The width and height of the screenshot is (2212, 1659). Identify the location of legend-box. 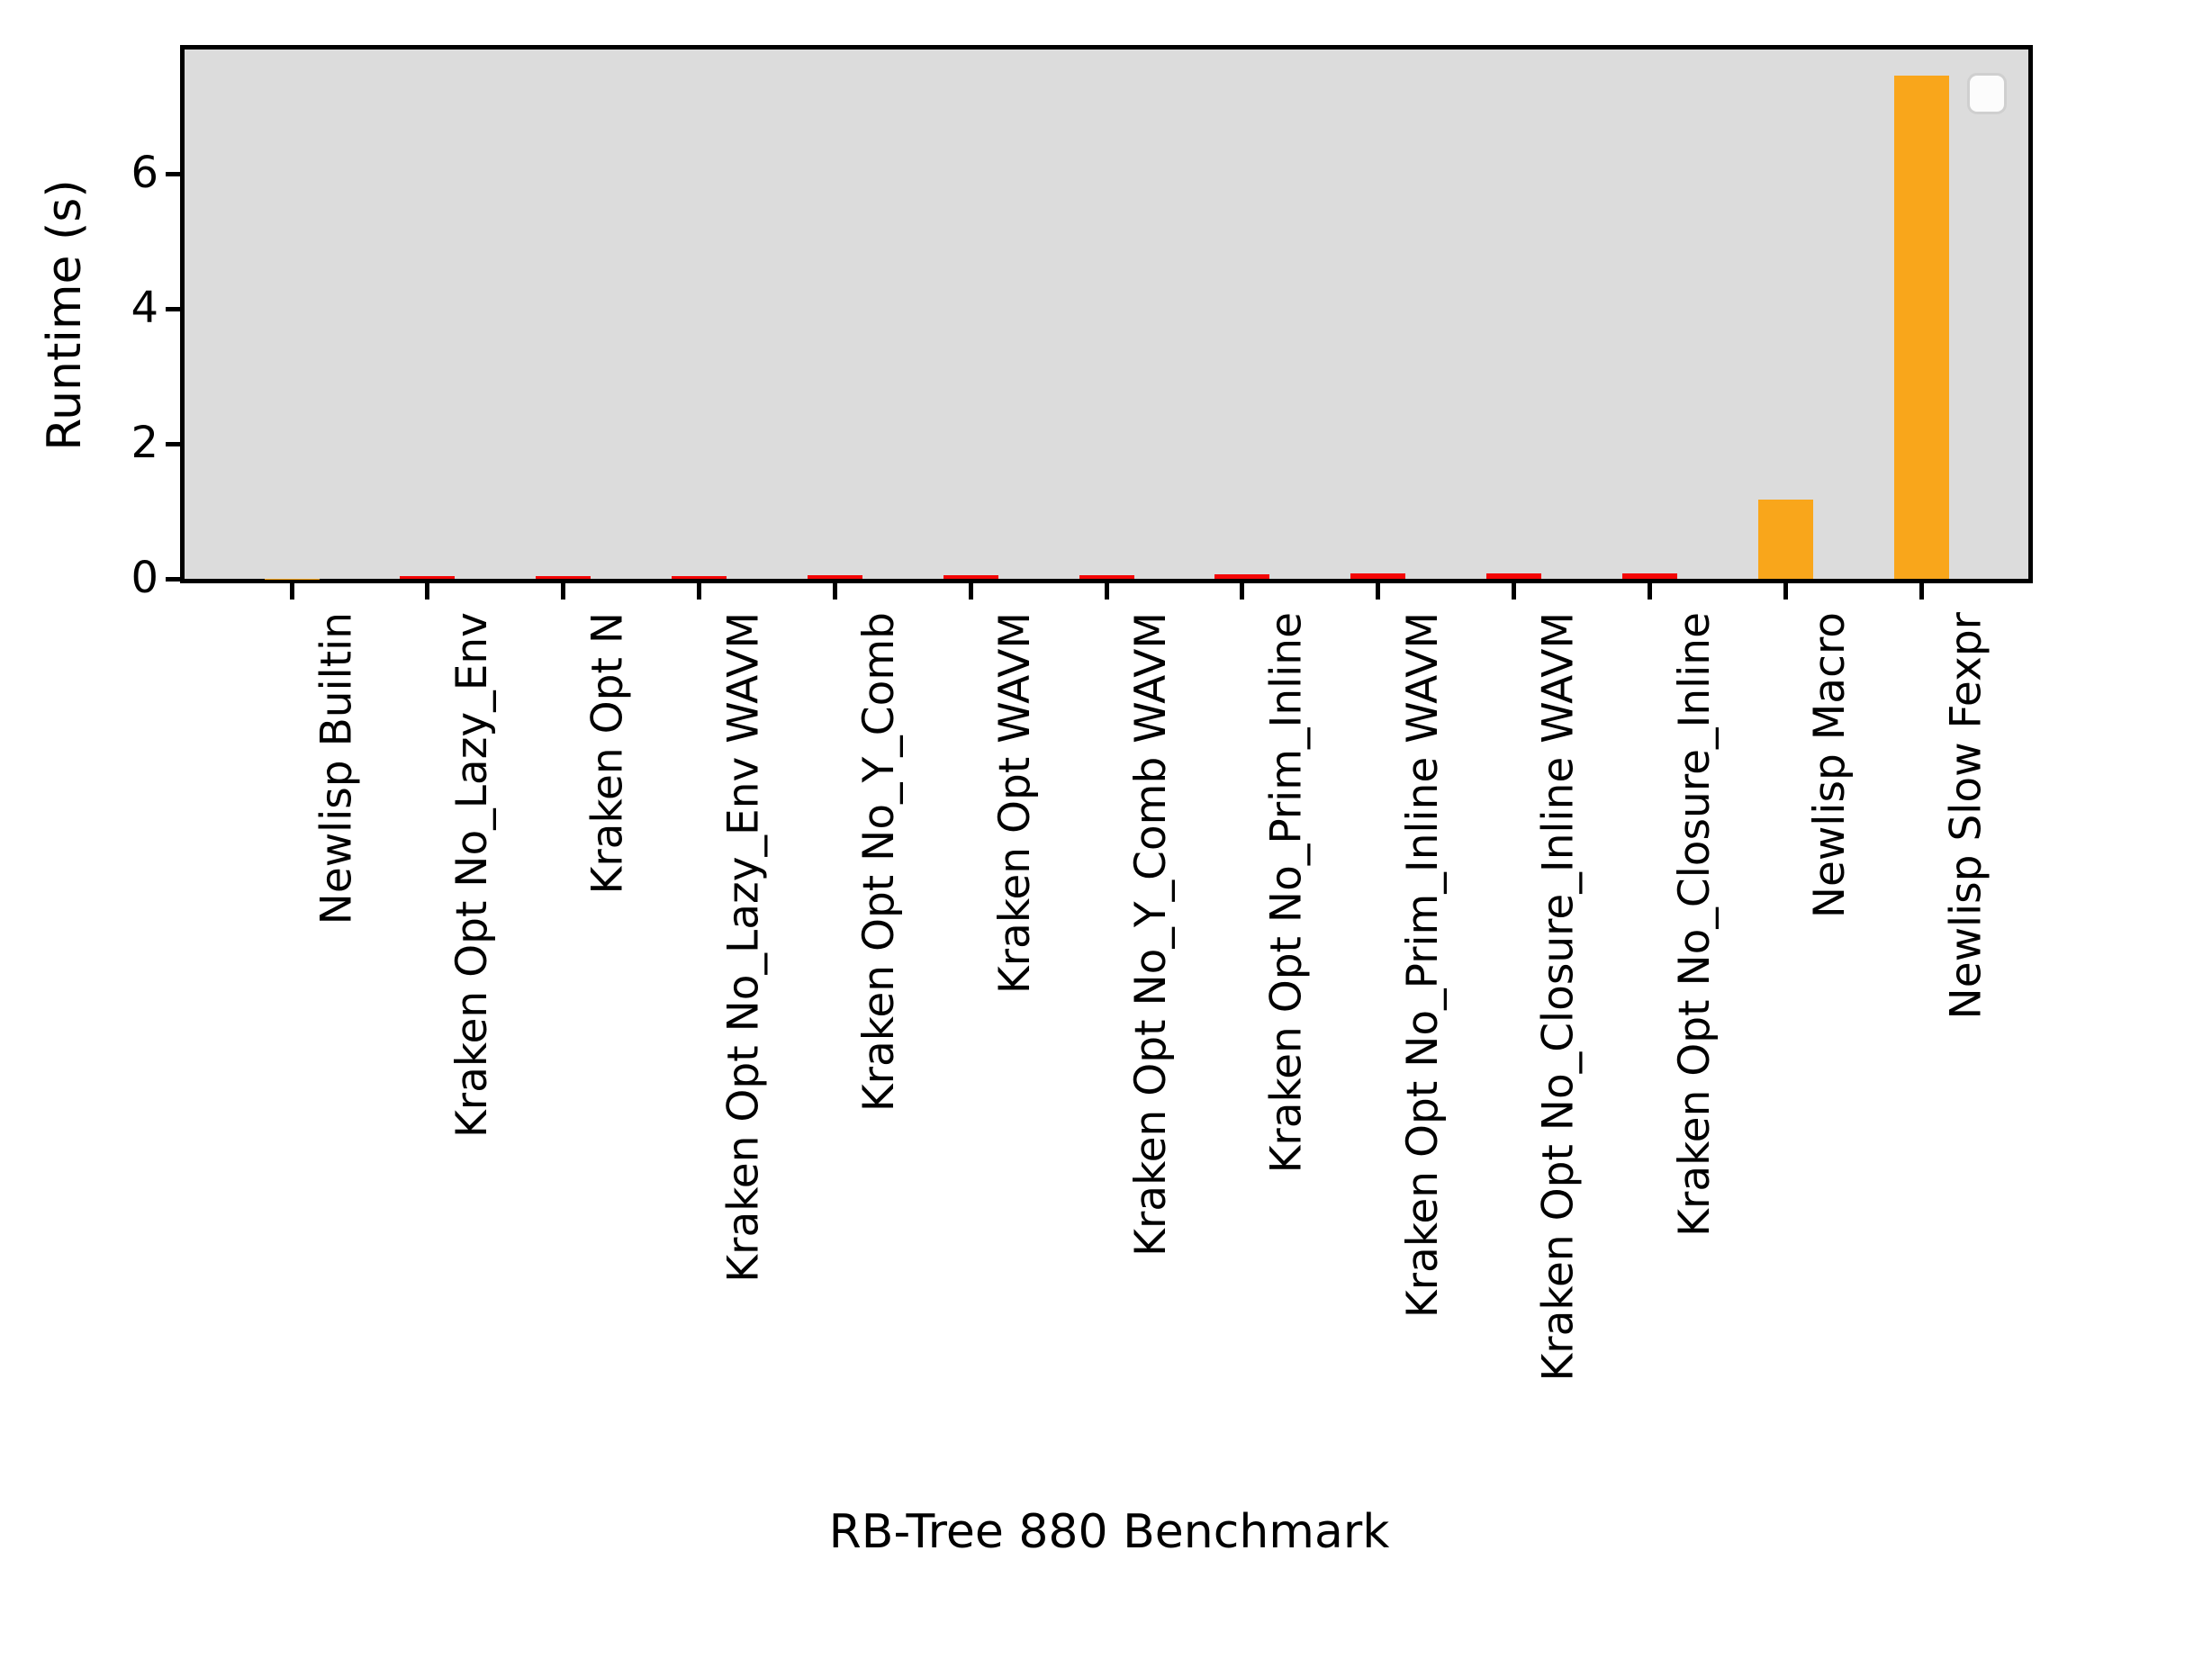
(1987, 93).